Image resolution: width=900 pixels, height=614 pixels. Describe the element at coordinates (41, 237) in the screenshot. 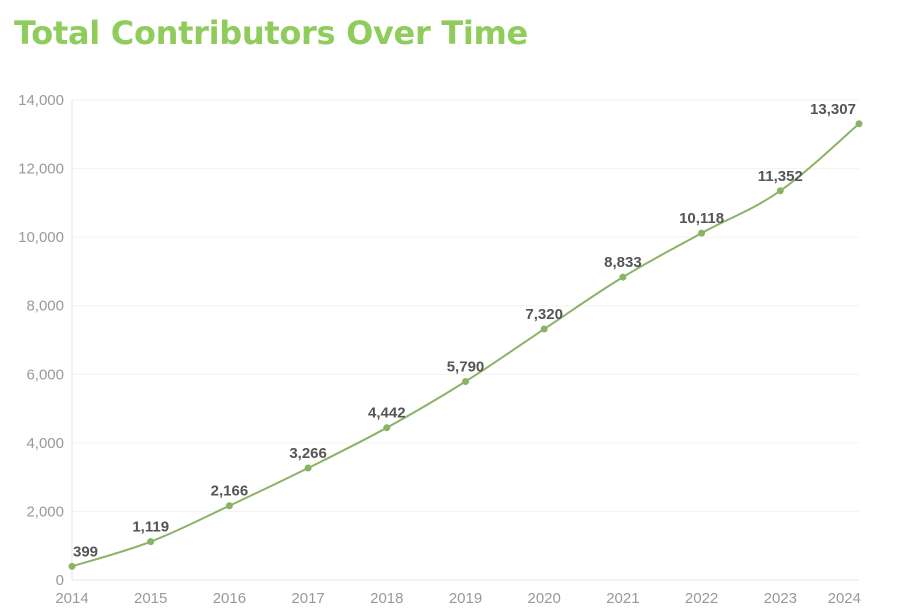

I see `y-tick-label: 10,000` at that location.